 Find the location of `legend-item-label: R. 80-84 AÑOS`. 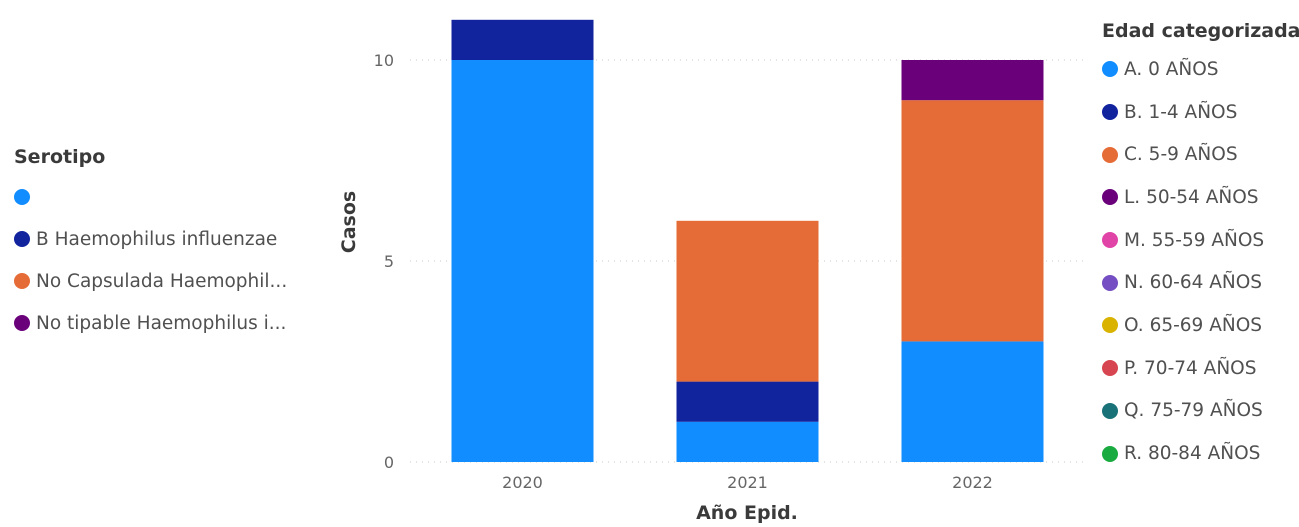

legend-item-label: R. 80-84 AÑOS is located at coordinates (1192, 454).